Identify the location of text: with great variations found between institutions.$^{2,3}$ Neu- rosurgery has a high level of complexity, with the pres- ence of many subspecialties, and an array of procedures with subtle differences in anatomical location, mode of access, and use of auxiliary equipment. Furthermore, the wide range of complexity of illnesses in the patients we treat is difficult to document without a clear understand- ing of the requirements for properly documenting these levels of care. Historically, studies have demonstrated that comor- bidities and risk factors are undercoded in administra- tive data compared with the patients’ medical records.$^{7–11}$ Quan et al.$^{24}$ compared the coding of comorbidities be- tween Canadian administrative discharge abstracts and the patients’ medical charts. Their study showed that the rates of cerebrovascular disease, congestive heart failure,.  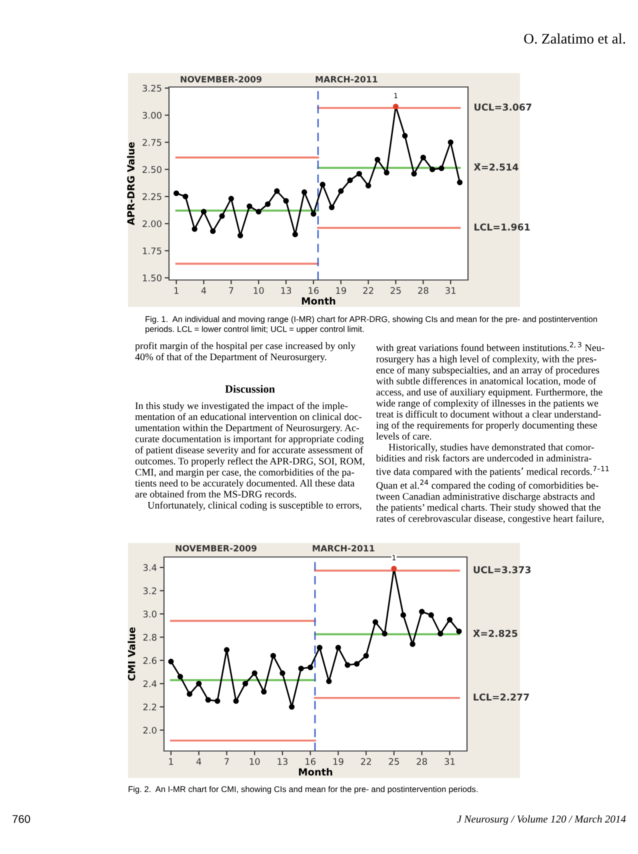
(492, 433).